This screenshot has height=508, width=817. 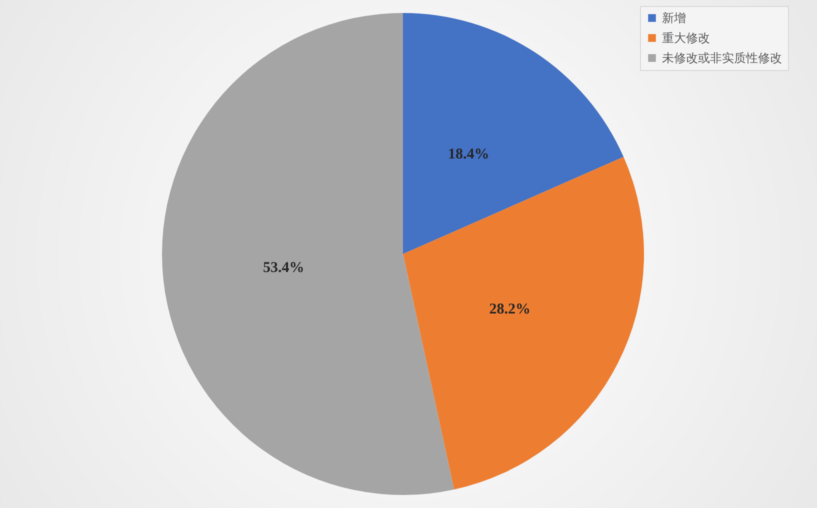 What do you see at coordinates (469, 154) in the screenshot?
I see `data-label: 18.4%` at bounding box center [469, 154].